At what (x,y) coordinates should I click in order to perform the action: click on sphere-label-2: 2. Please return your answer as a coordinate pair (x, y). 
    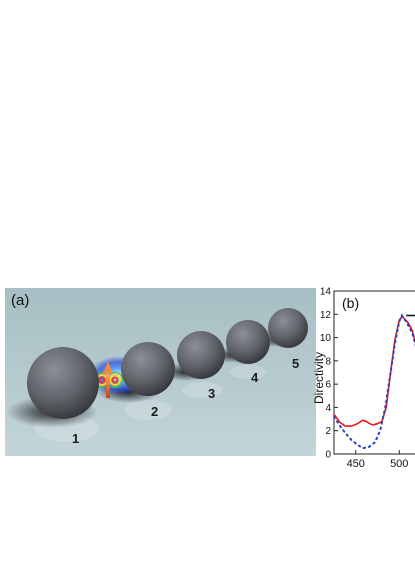
    Looking at the image, I should click on (154, 411).